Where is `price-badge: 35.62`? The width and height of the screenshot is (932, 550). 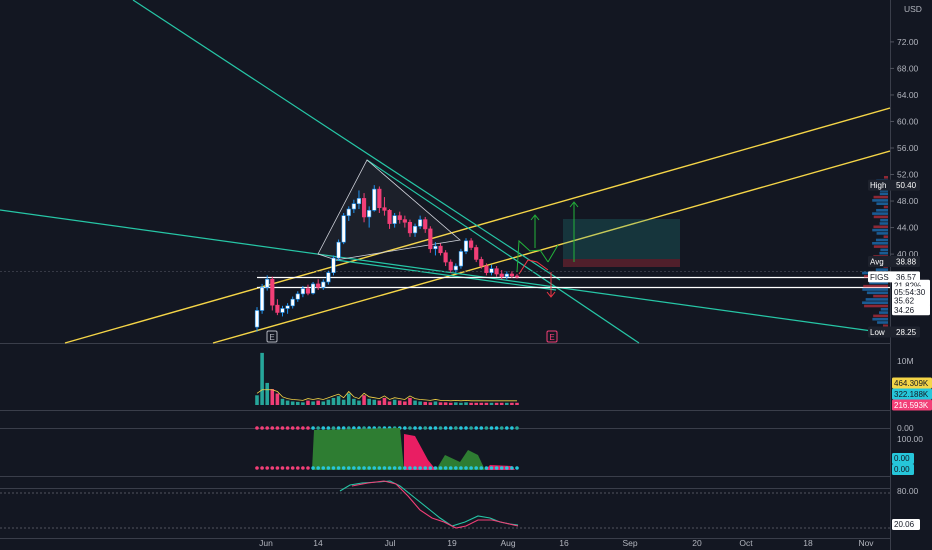
price-badge: 35.62 is located at coordinates (911, 301).